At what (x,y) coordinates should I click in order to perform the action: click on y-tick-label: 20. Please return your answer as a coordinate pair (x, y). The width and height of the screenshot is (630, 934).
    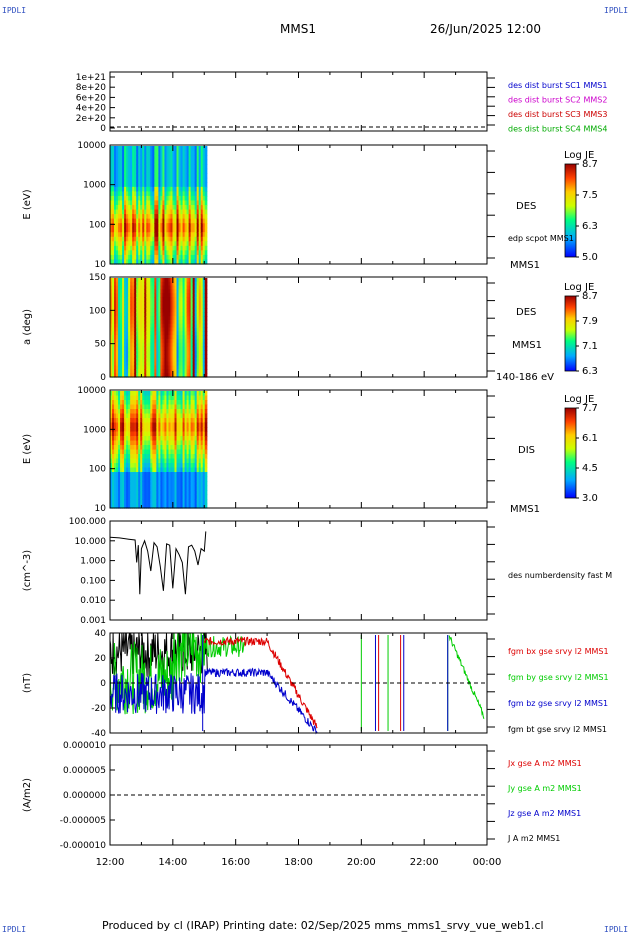
    Looking at the image, I should click on (101, 659).